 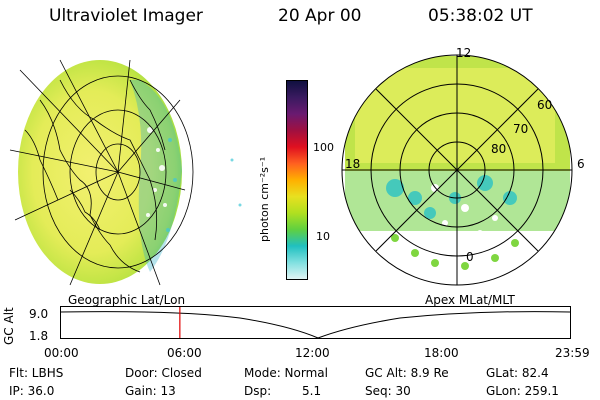 I want to click on alt-axis-label: GC Alt, so click(x=9, y=326).